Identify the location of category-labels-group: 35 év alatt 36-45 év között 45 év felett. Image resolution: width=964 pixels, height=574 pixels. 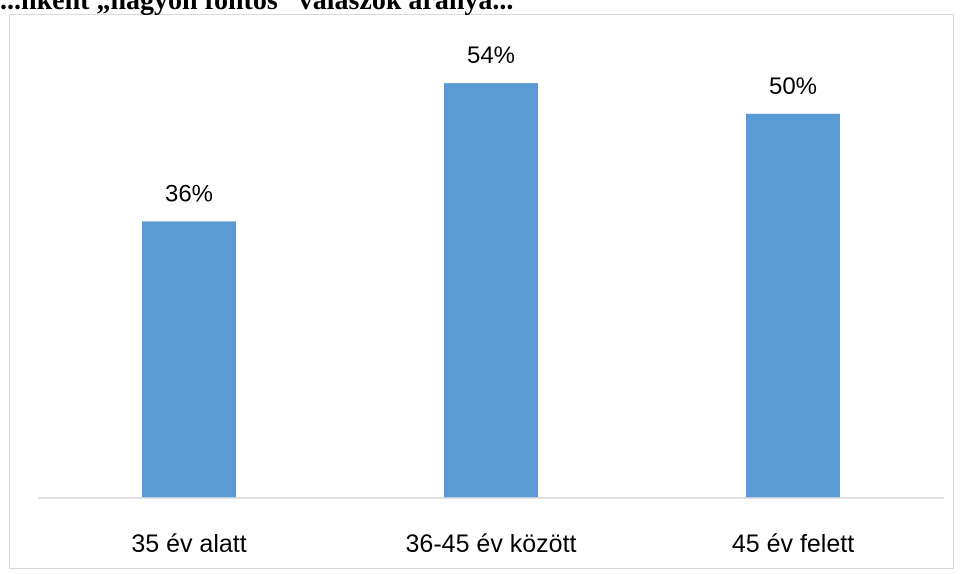
(492, 544).